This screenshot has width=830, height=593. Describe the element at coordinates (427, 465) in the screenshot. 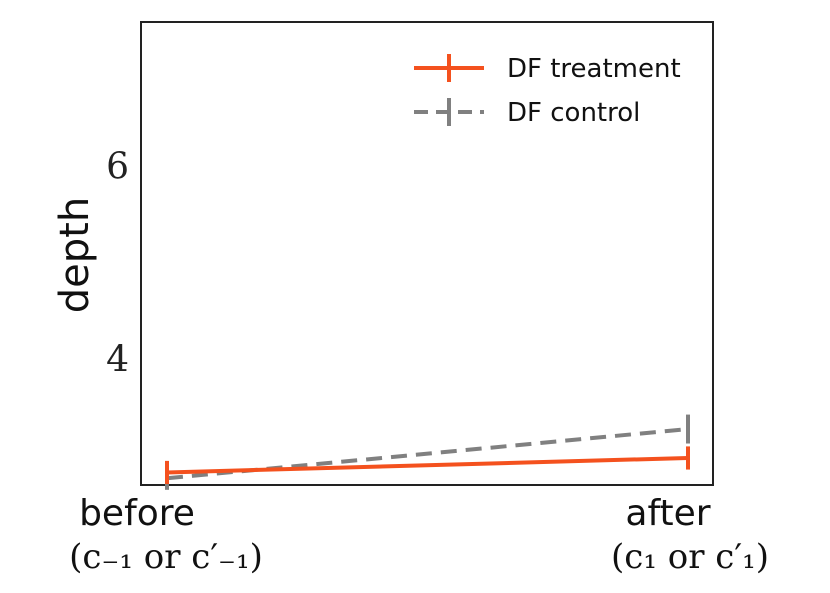

I see `series-line-df-treatment` at that location.